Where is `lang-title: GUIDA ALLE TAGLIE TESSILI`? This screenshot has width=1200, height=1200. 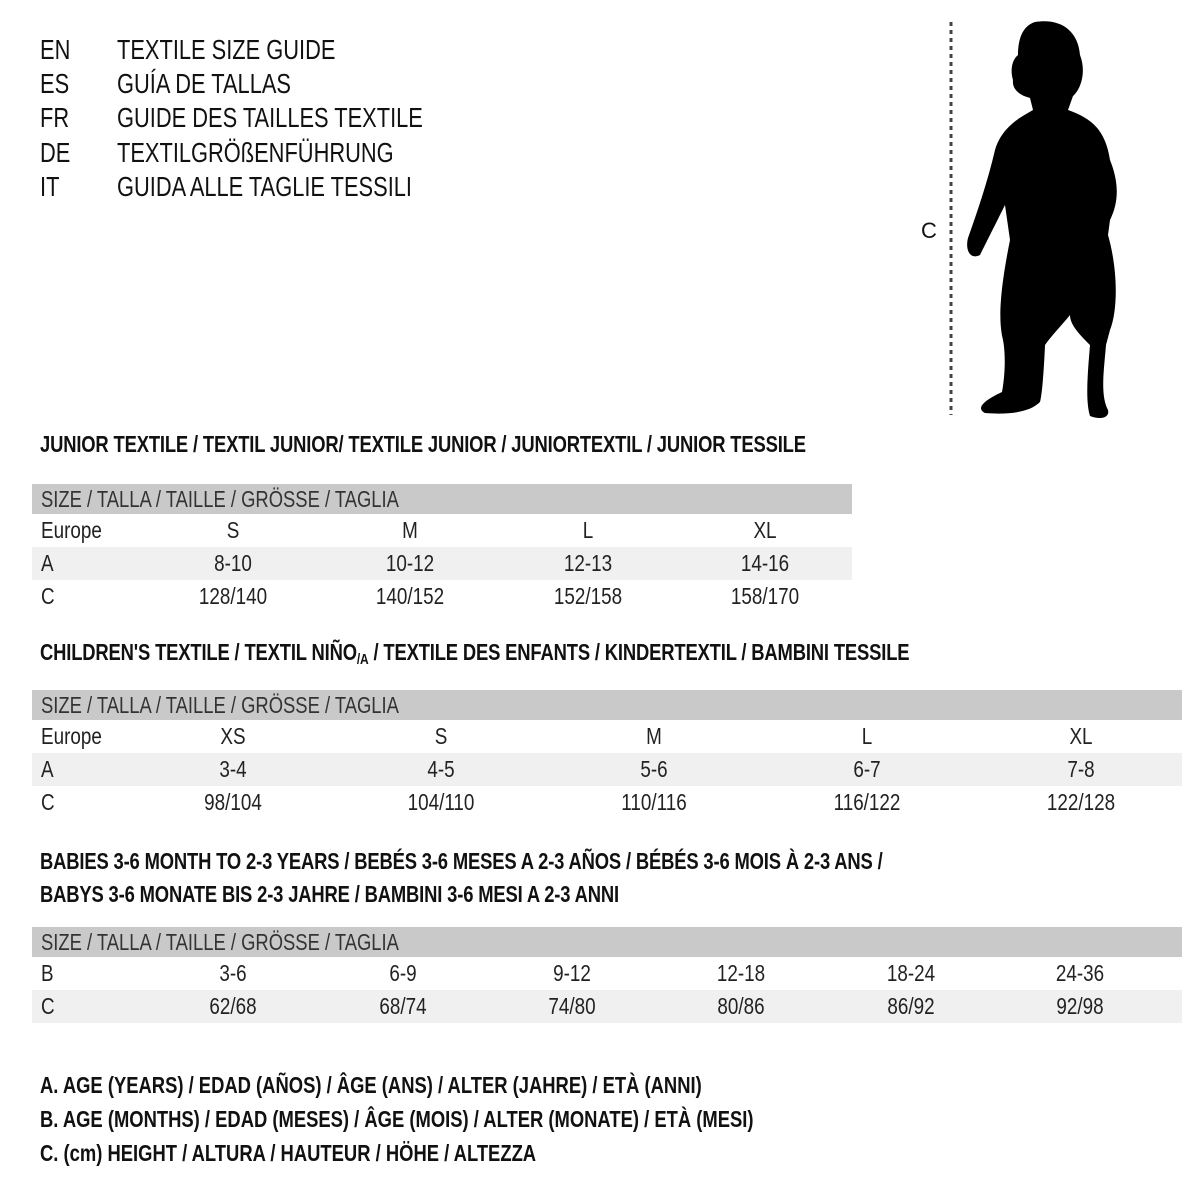 lang-title: GUIDA ALLE TAGLIE TESSILI is located at coordinates (264, 186).